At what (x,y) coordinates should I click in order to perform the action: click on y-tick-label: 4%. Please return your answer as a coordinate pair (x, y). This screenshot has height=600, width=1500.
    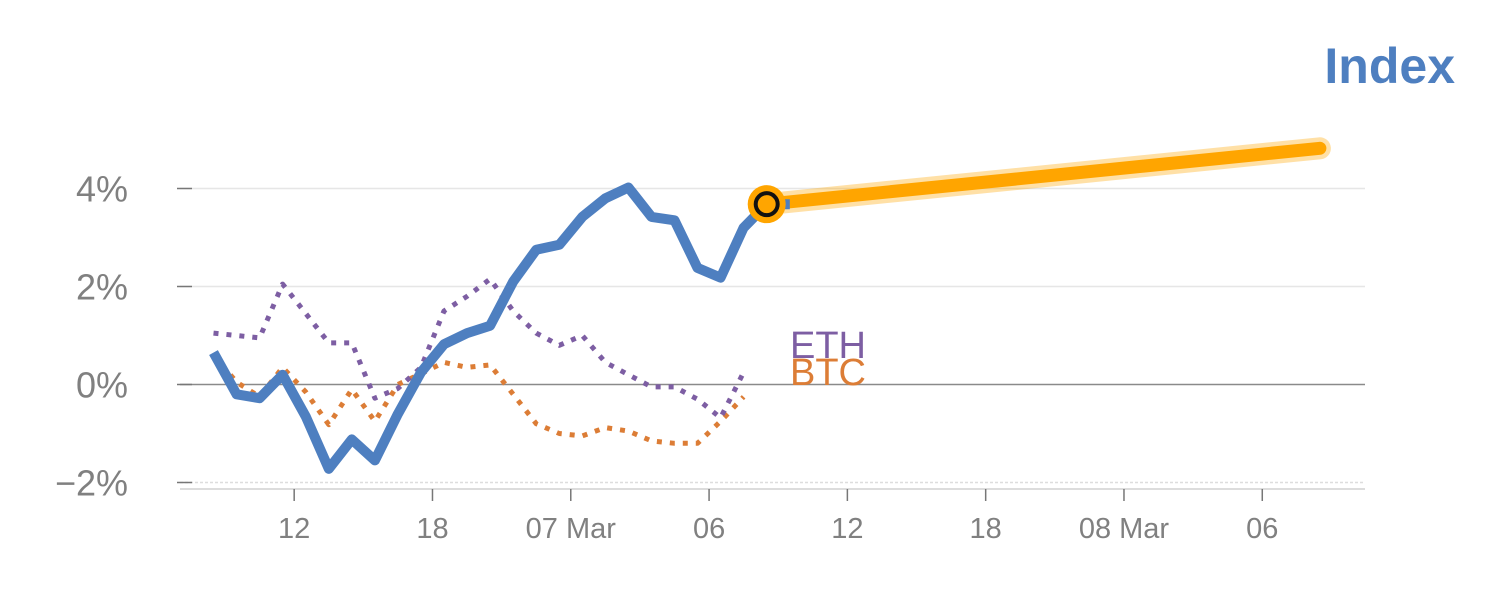
    Looking at the image, I should click on (102, 189).